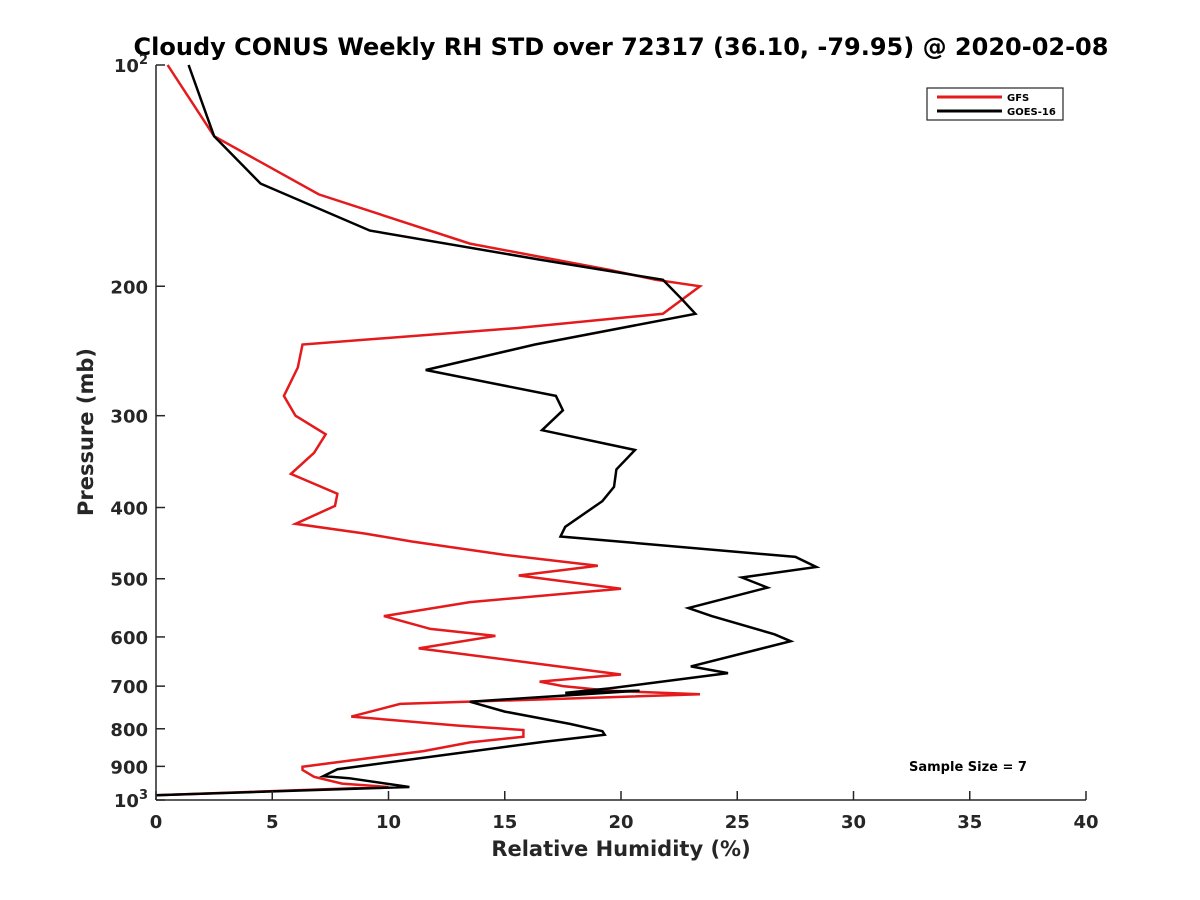 This screenshot has height=900, width=1200. I want to click on x-tick-label: 40, so click(1085, 822).